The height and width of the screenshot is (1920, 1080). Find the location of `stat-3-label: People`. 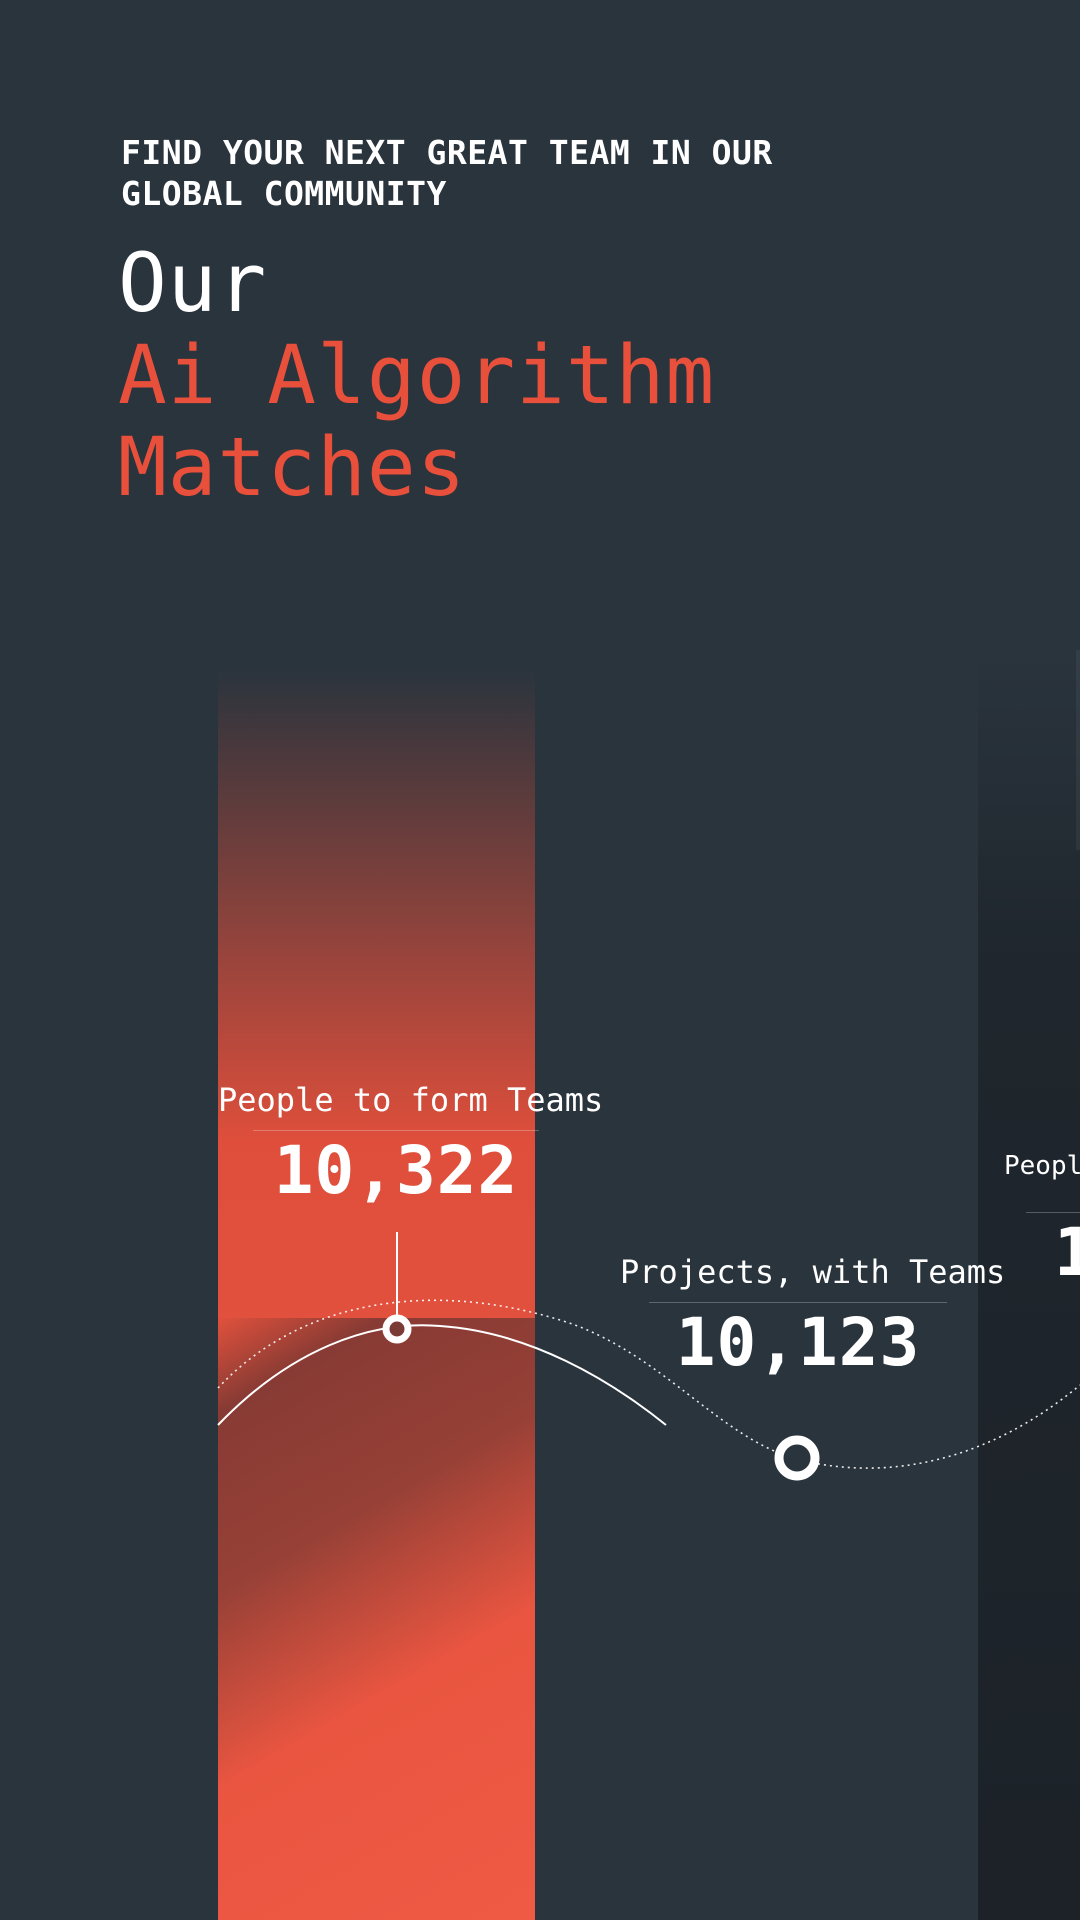

stat-3-label: People is located at coordinates (1042, 1166).